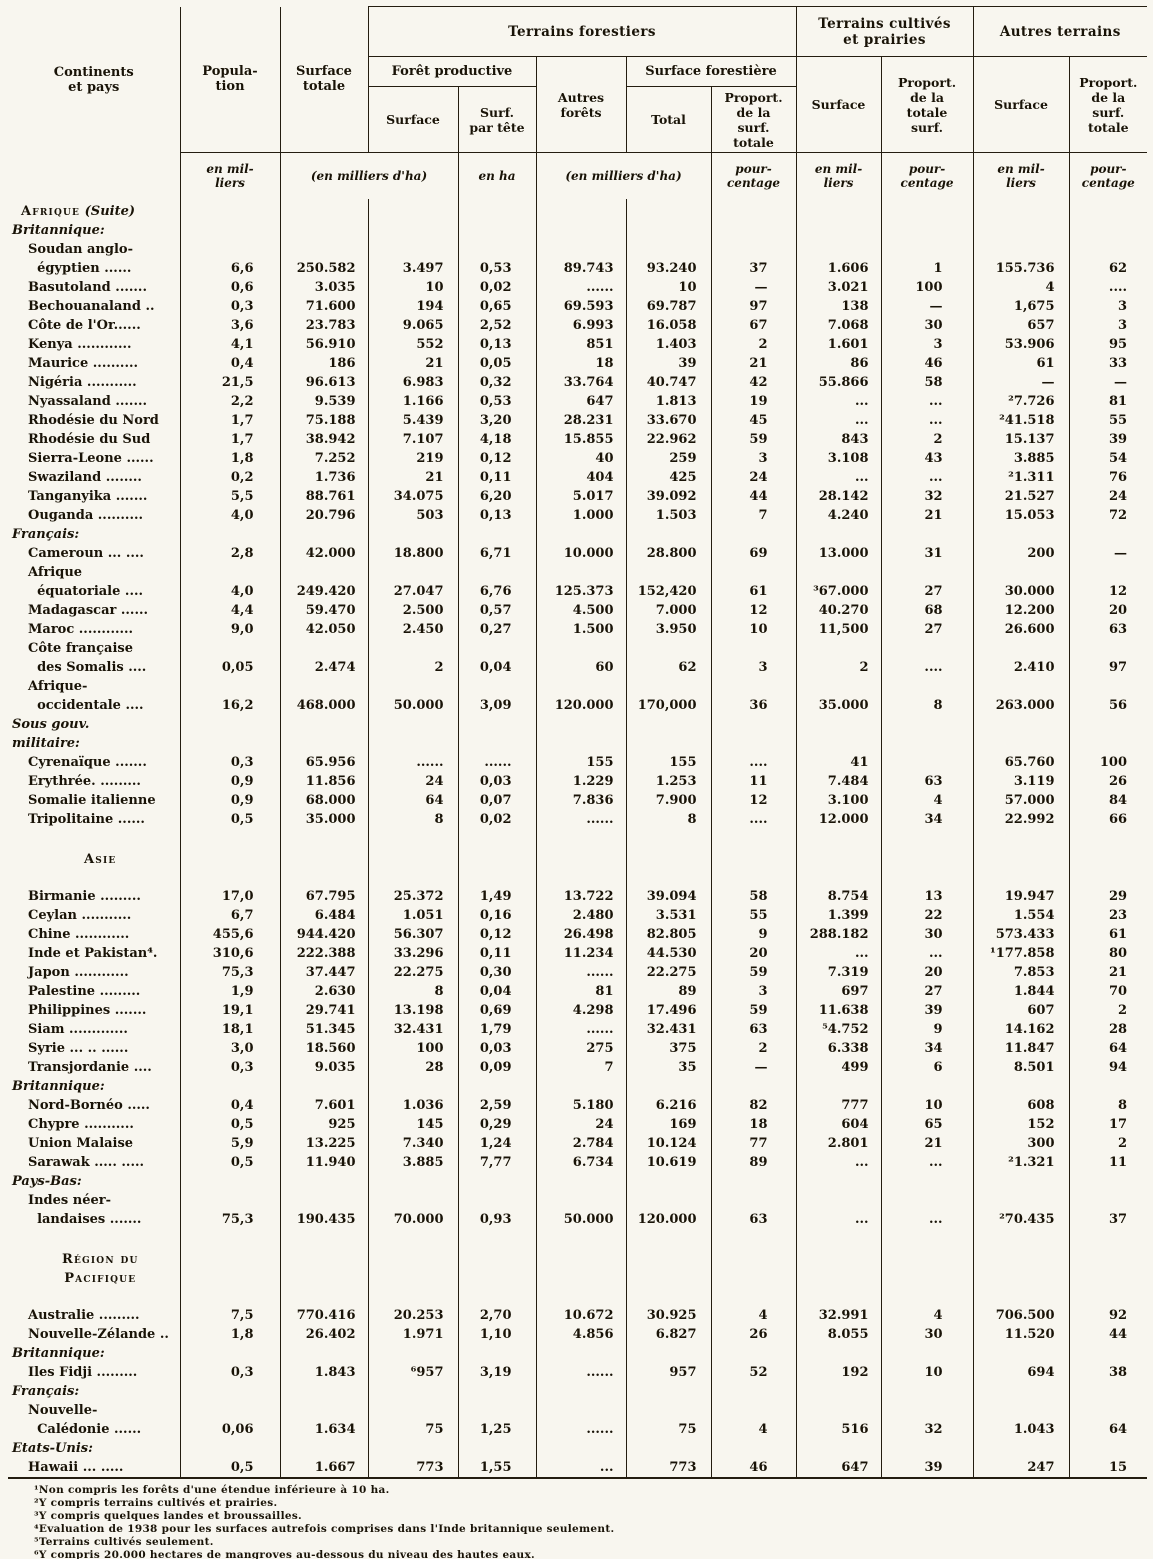 Image resolution: width=1153 pixels, height=1559 pixels. What do you see at coordinates (668, 695) in the screenshot?
I see `cell-total-forestiere: 170,000` at bounding box center [668, 695].